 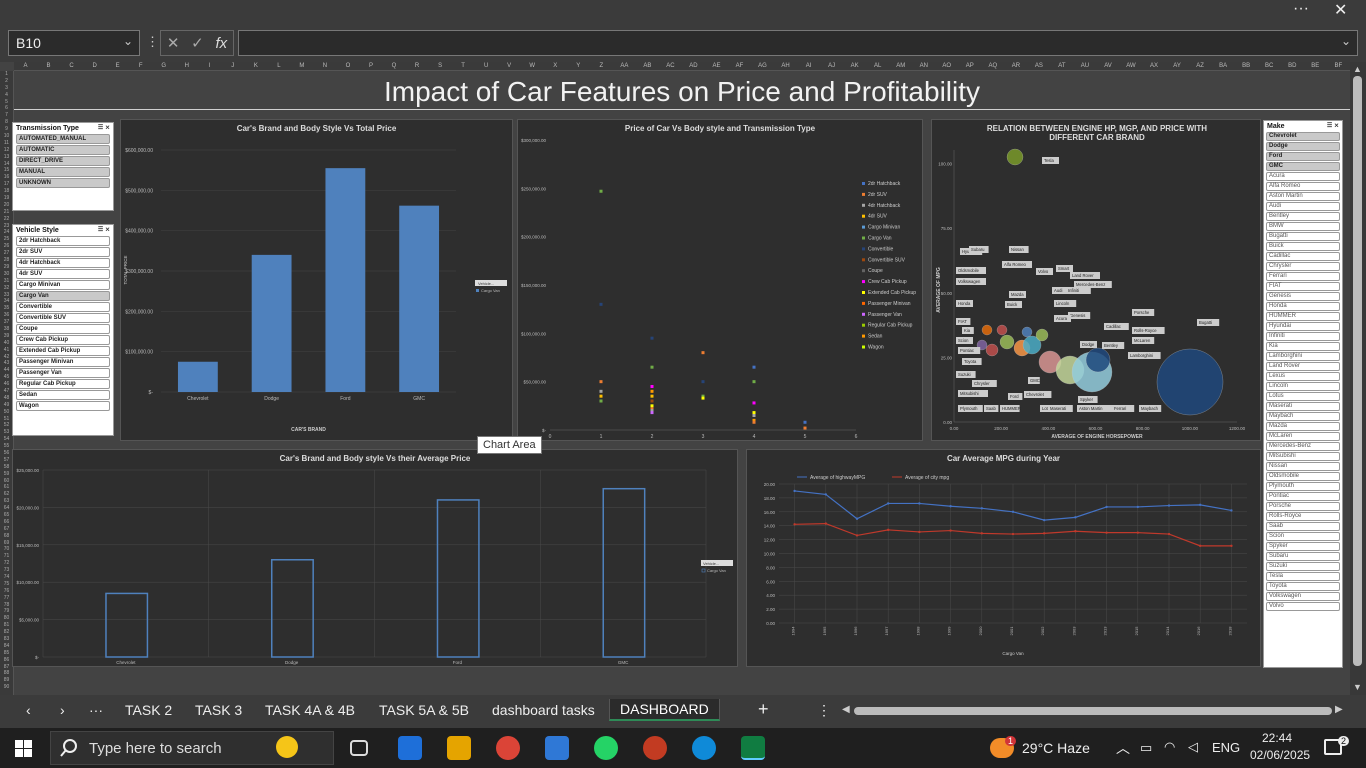 What do you see at coordinates (1315, 66) in the screenshot?
I see `column-header: BE` at bounding box center [1315, 66].